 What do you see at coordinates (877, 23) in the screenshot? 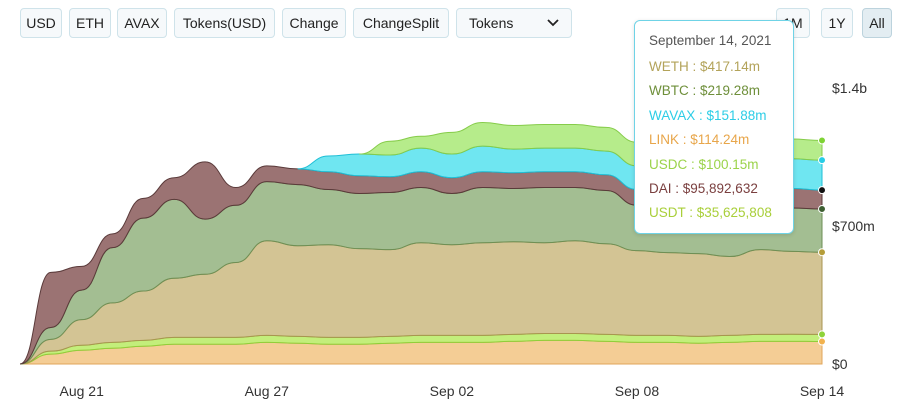
I see `range-all-button: All` at bounding box center [877, 23].